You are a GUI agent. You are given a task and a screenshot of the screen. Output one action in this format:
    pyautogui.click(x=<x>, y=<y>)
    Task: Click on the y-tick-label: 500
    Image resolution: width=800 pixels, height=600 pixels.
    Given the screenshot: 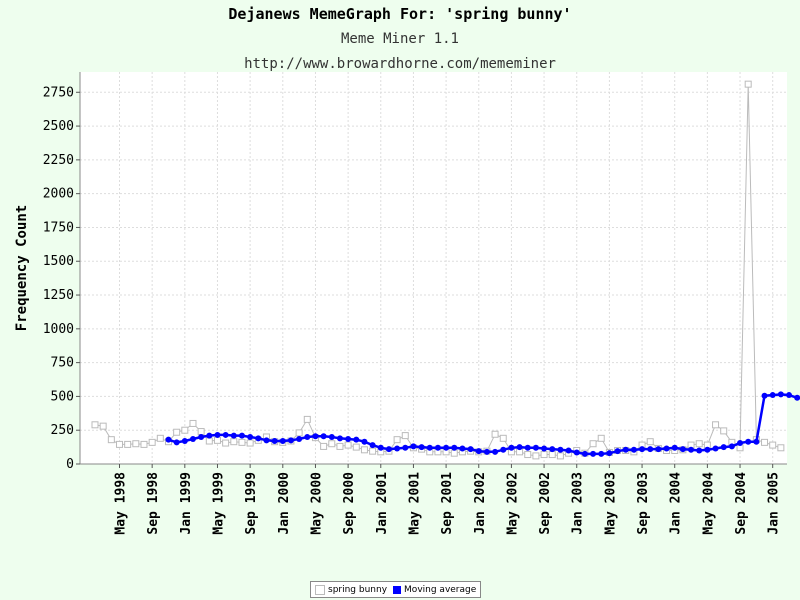 What is the action you would take?
    pyautogui.click(x=62, y=396)
    